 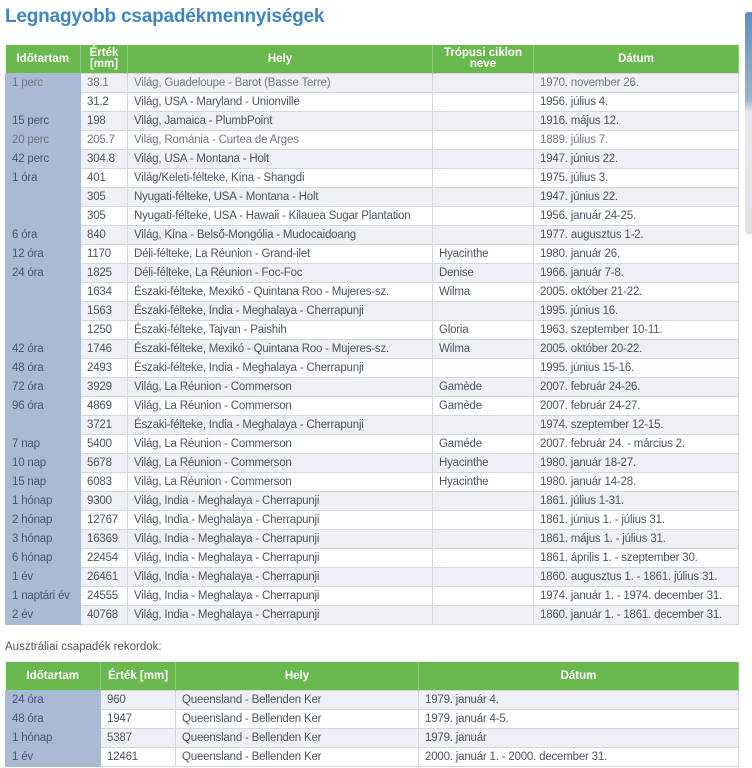 I want to click on cell-date: 2007. február 24. - március 2., so click(x=636, y=444).